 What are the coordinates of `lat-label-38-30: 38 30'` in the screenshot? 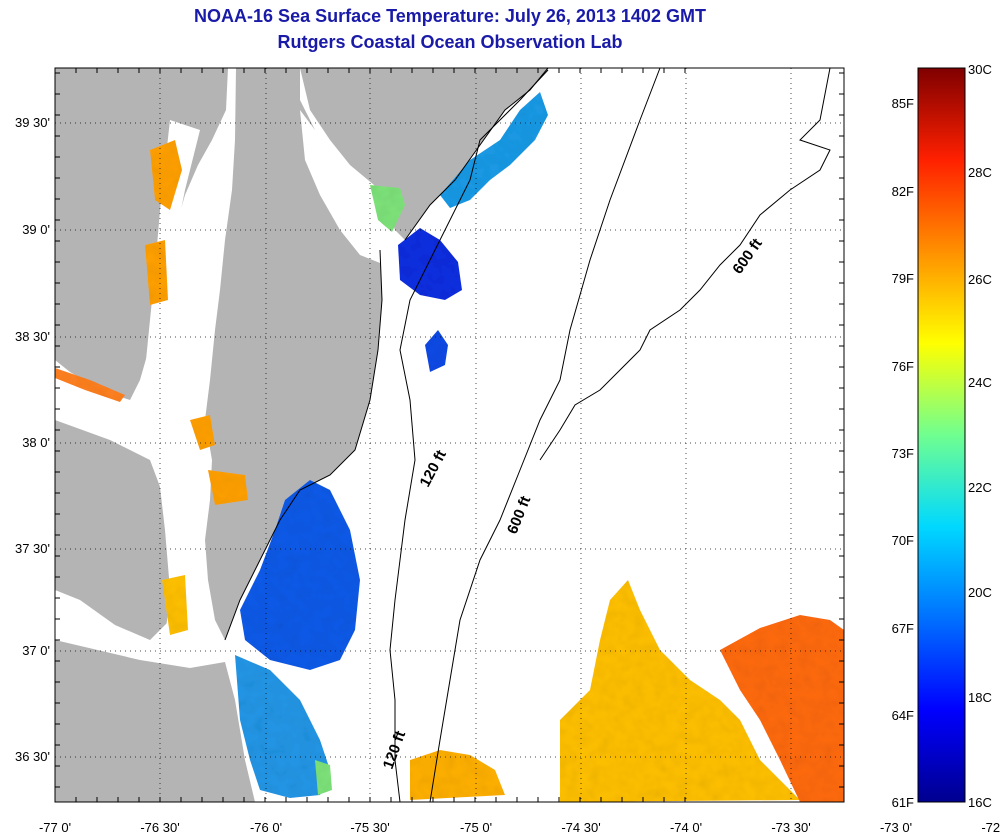 It's located at (32, 336).